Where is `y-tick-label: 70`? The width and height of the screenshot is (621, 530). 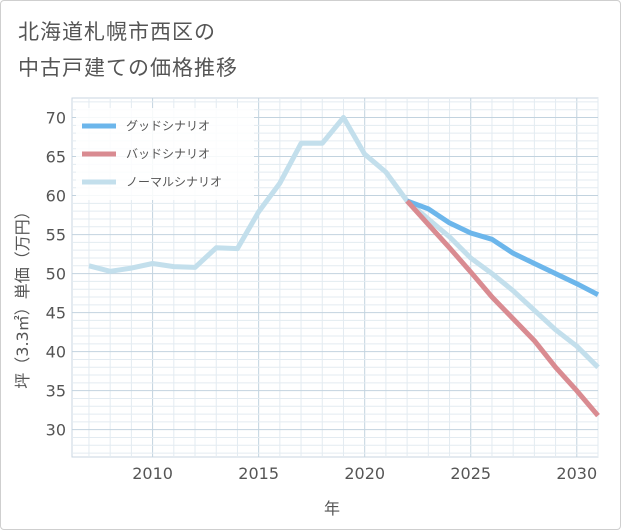
y-tick-label: 70 is located at coordinates (56, 118).